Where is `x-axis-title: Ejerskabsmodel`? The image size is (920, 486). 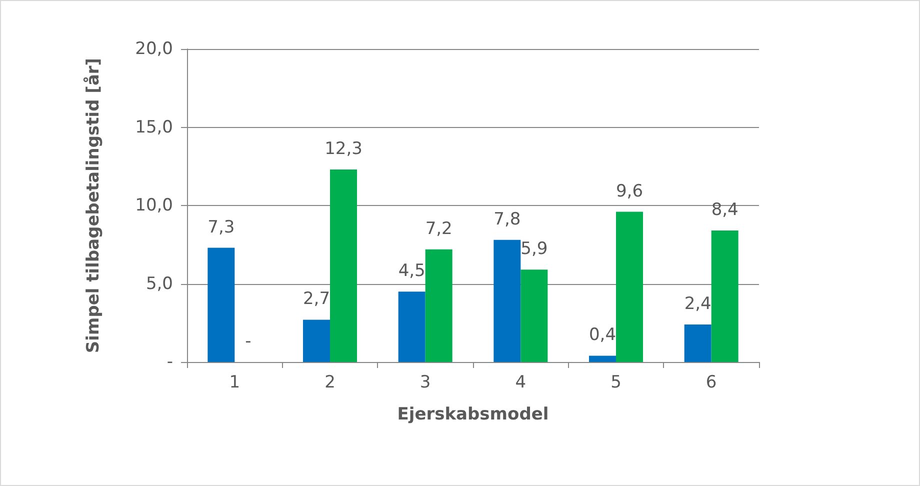 x-axis-title: Ejerskabsmodel is located at coordinates (473, 414).